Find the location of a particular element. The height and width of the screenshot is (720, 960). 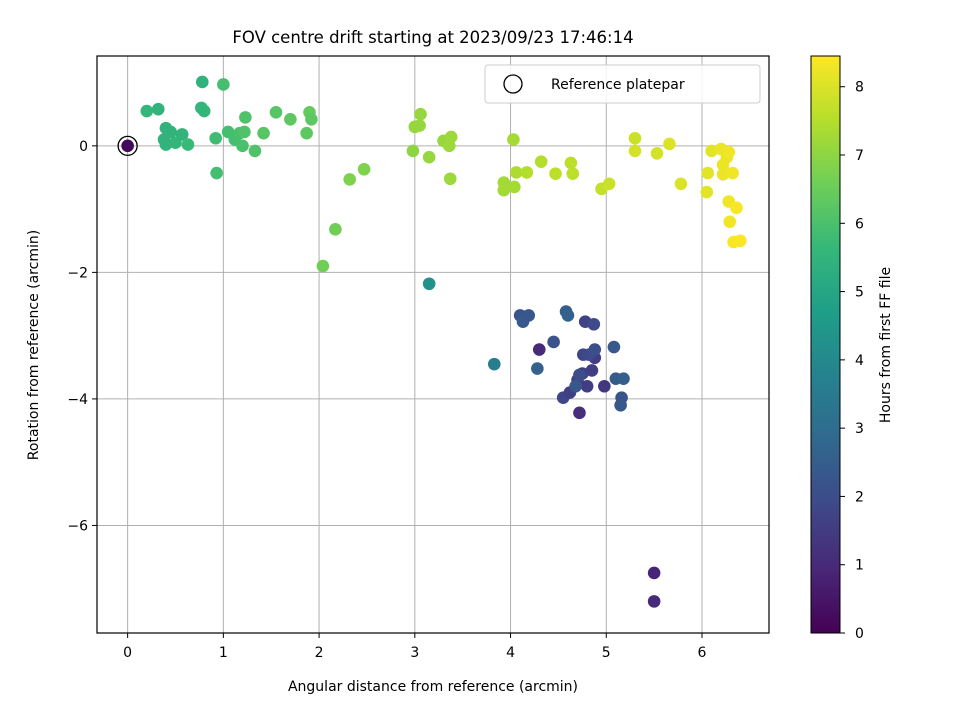

colorbar-tick-label: 2 is located at coordinates (859, 497).